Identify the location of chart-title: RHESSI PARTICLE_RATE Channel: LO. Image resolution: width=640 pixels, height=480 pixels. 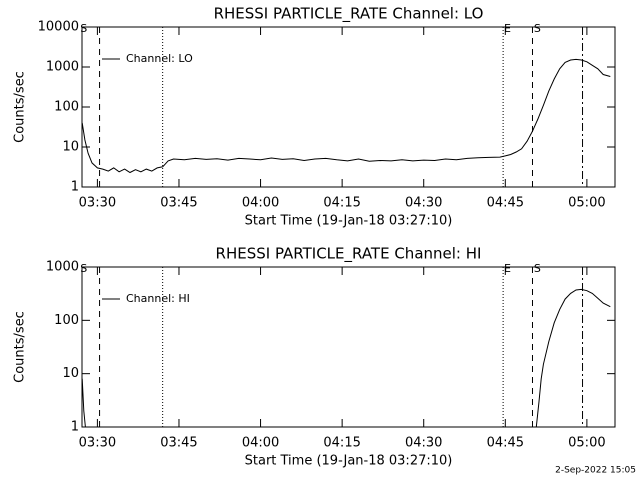
(349, 14).